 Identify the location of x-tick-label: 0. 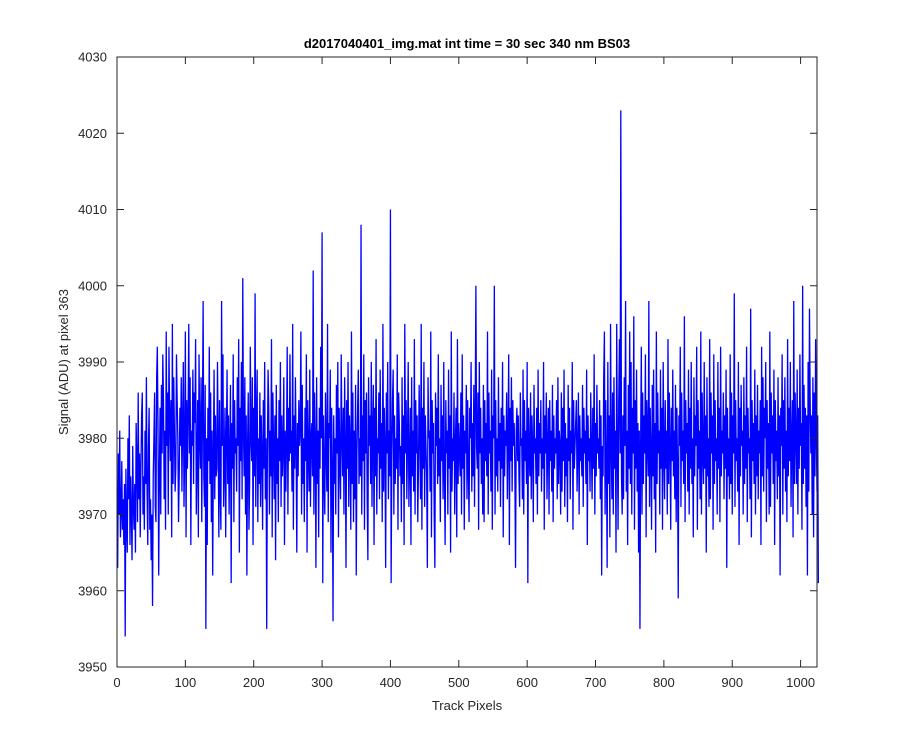
(116, 682).